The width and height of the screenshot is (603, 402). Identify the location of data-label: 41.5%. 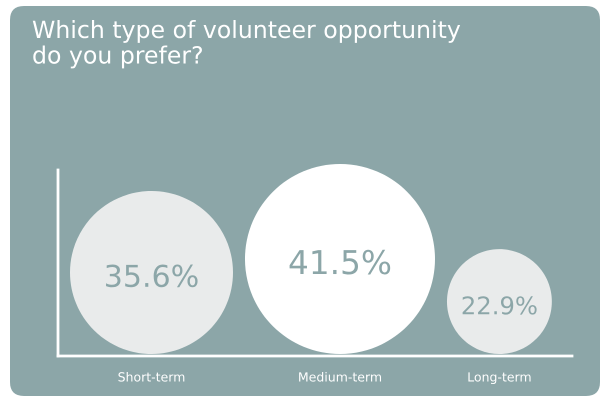
(340, 262).